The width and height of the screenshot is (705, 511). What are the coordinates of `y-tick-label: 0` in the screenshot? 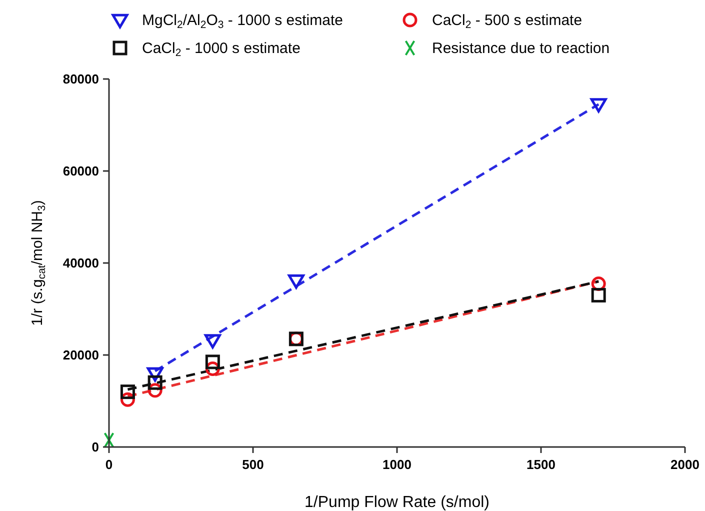 It's located at (95, 447).